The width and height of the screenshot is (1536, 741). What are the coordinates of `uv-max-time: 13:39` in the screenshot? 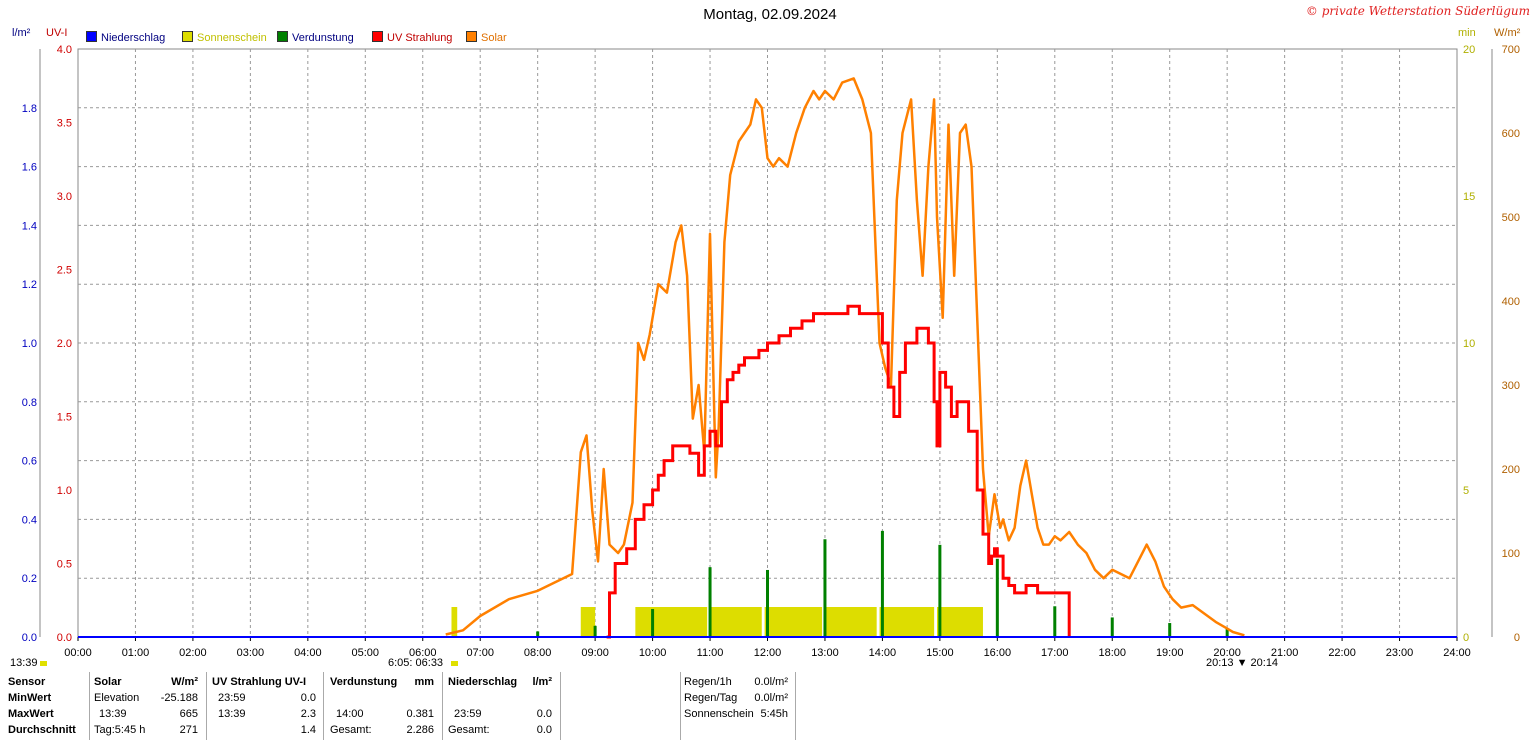 It's located at (232, 714).